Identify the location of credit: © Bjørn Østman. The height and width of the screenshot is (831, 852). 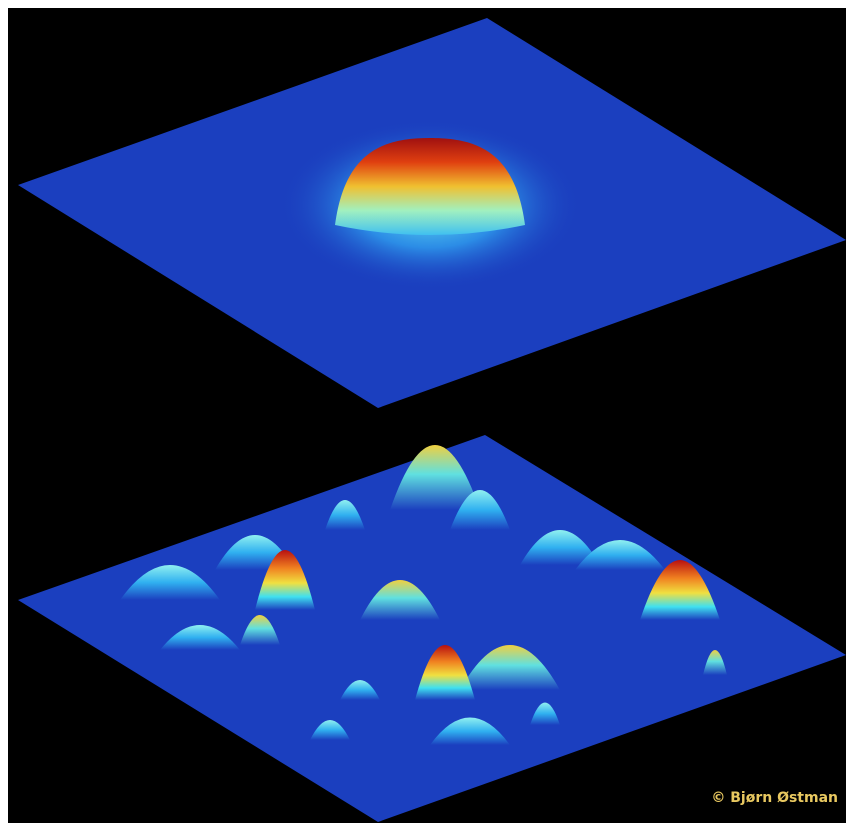
(774, 798).